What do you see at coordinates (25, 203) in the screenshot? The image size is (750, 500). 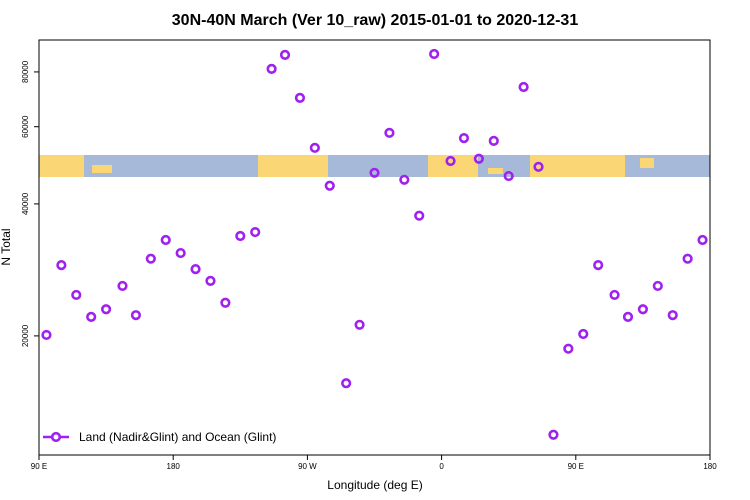 I see `y-tick-label: 40000` at bounding box center [25, 203].